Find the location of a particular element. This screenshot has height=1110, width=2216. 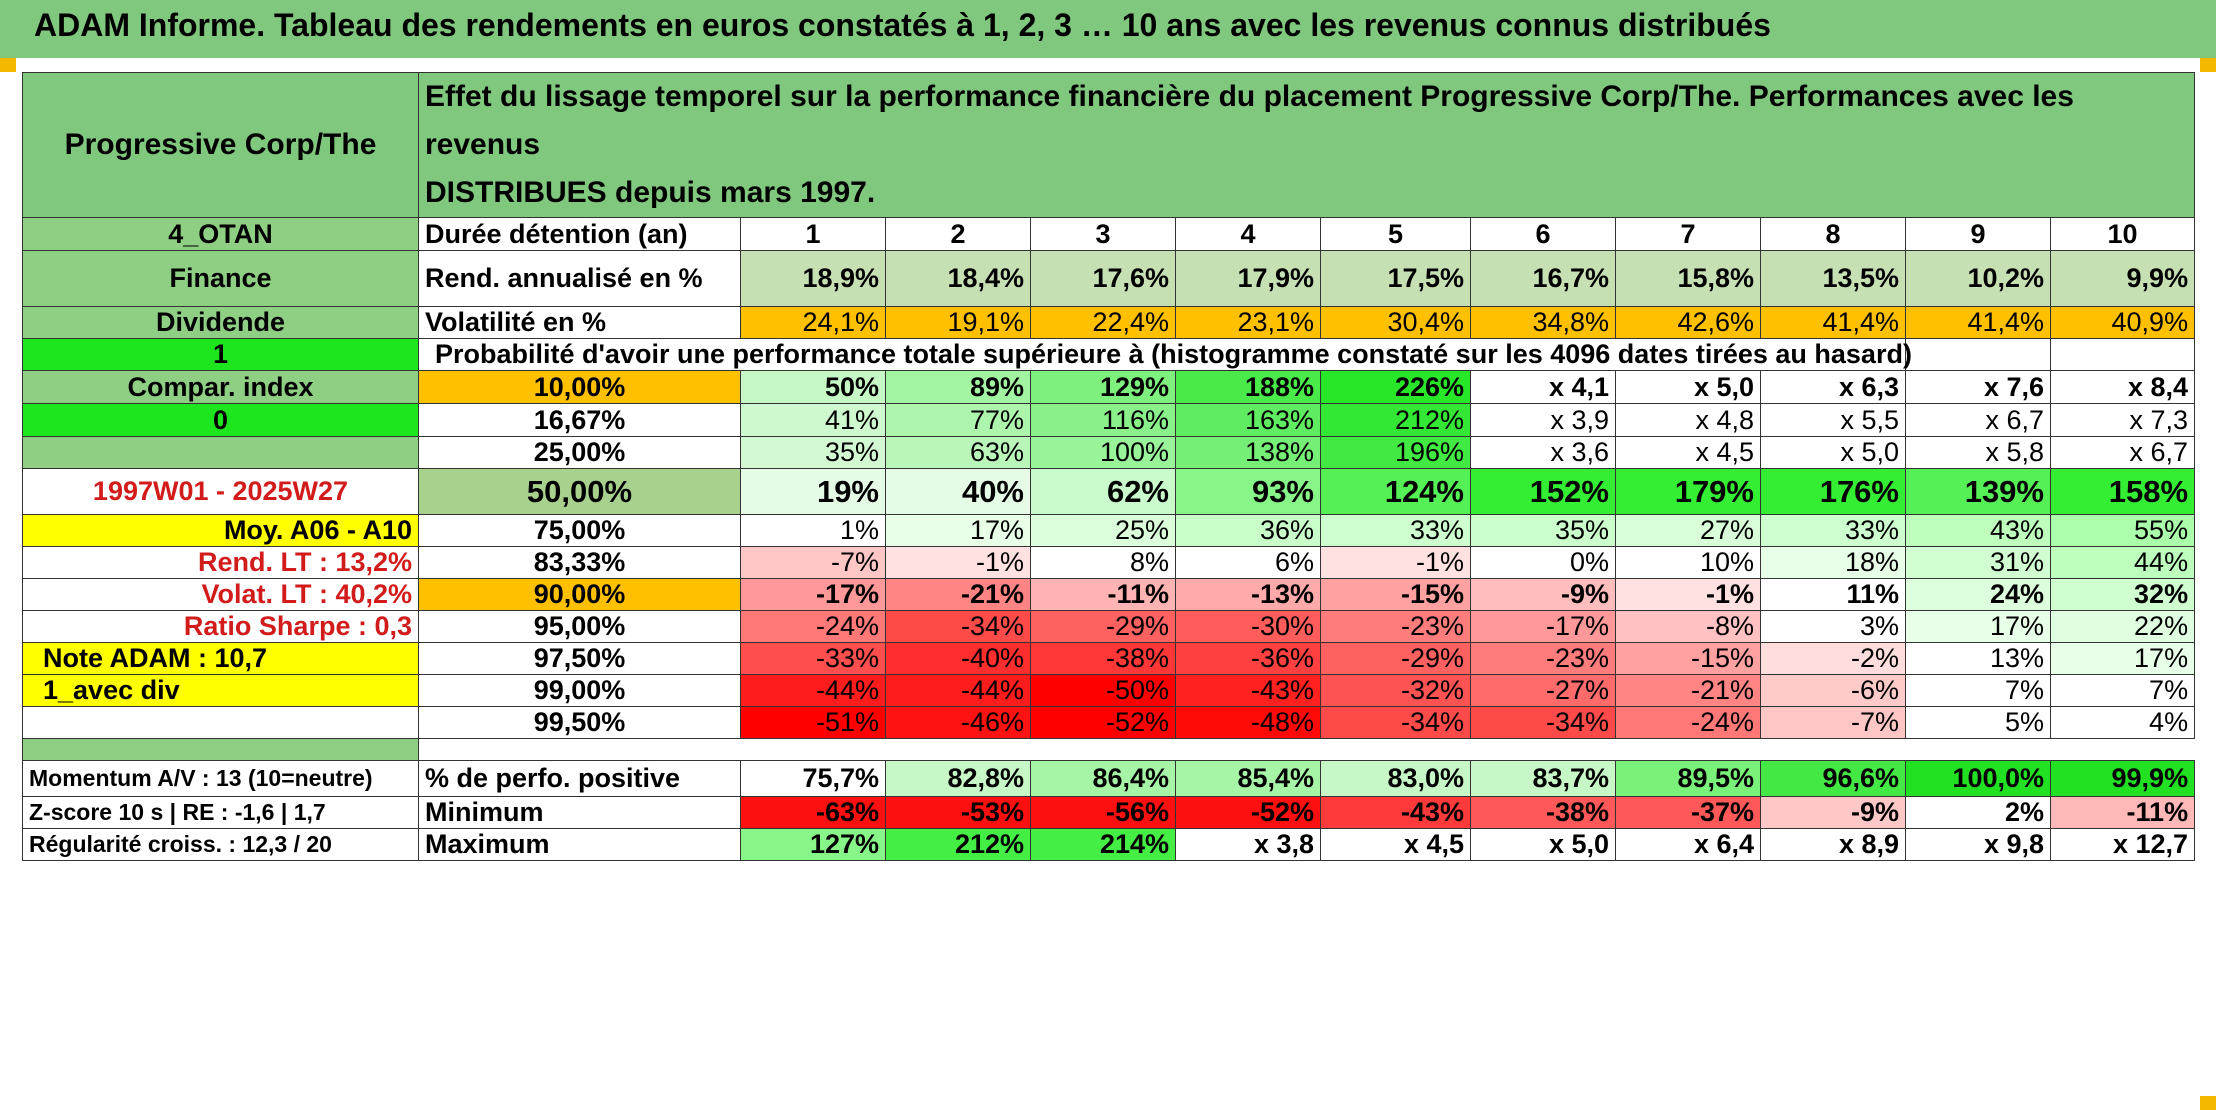

blank-label is located at coordinates (220, 722).